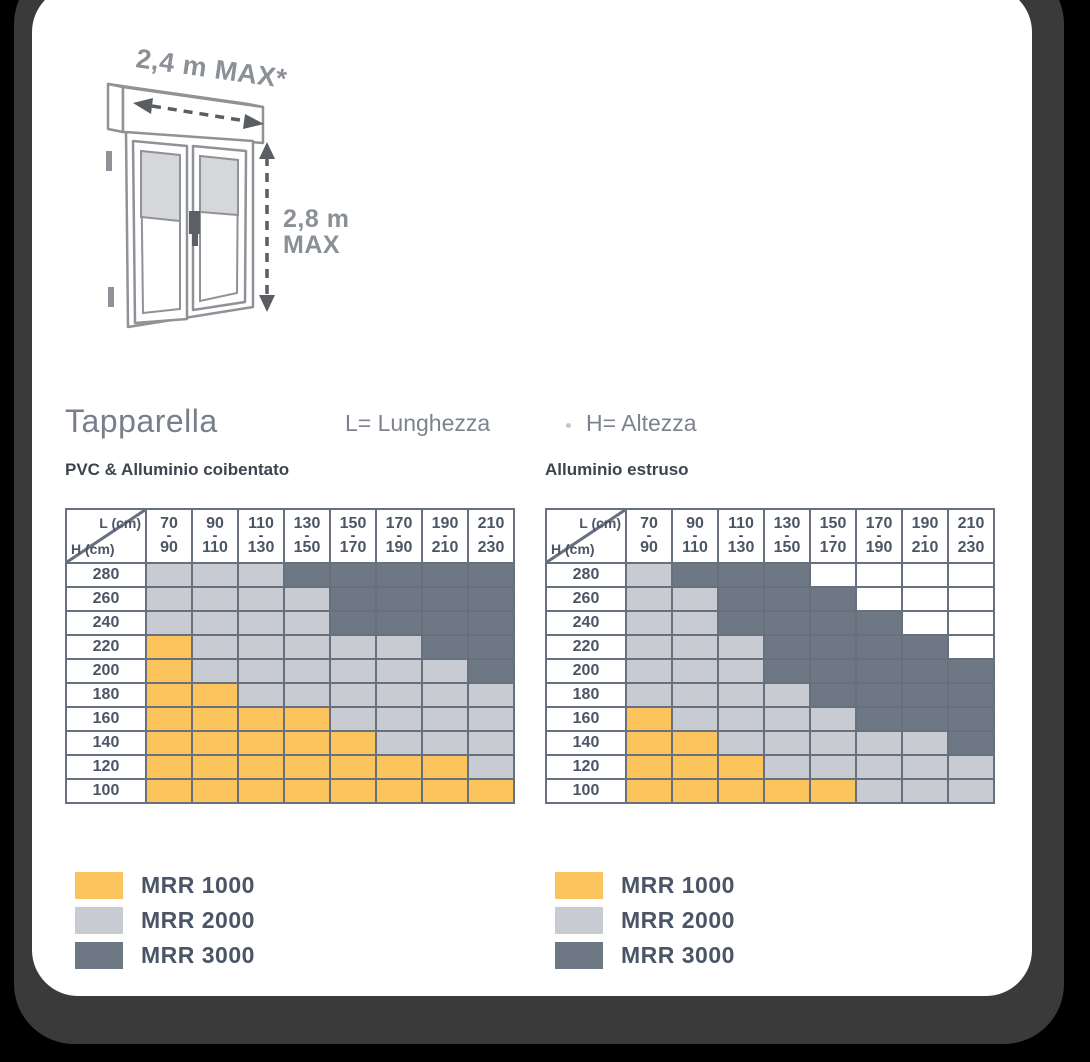 Image resolution: width=1090 pixels, height=1062 pixels. Describe the element at coordinates (267, 150) in the screenshot. I see `height-arrowhead-up` at that location.